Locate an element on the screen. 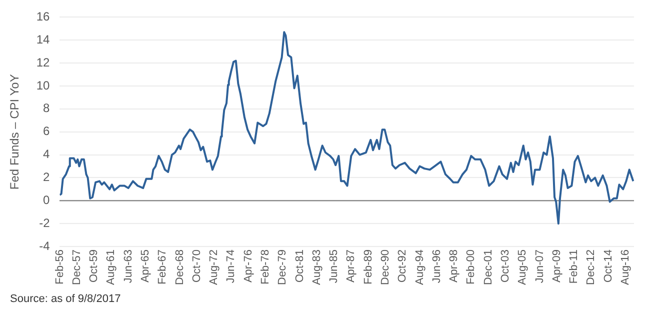 Image resolution: width=662 pixels, height=314 pixels. source-note: Source: as of 9/8/2017 is located at coordinates (65, 299).